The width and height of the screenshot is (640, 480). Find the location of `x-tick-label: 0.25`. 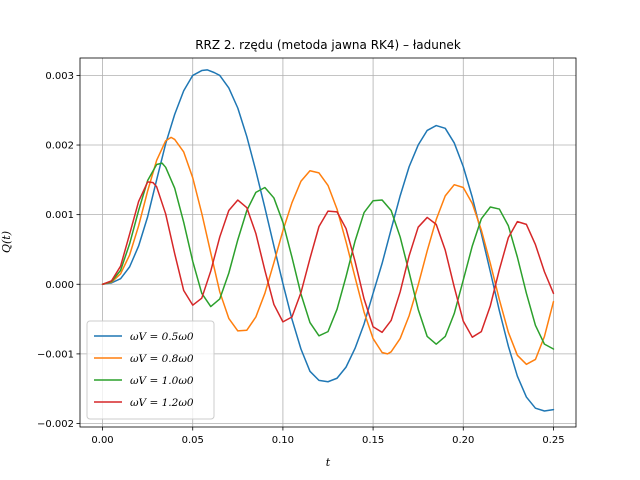

x-tick-label: 0.25 is located at coordinates (553, 440).